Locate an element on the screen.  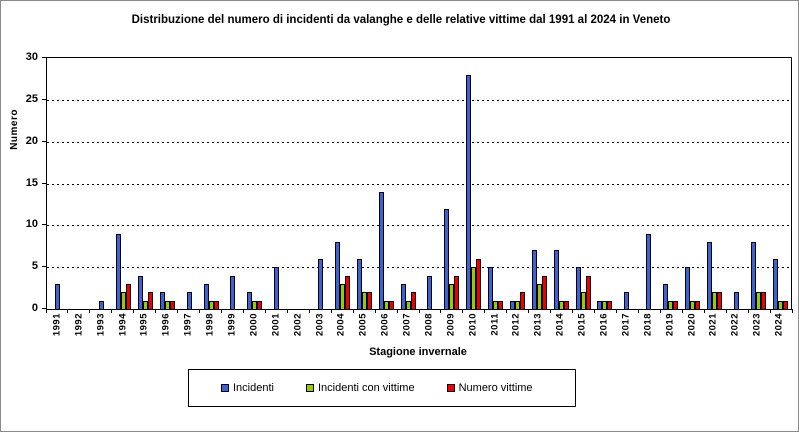
x-tick-label-2019: 2019 is located at coordinates (670, 325).